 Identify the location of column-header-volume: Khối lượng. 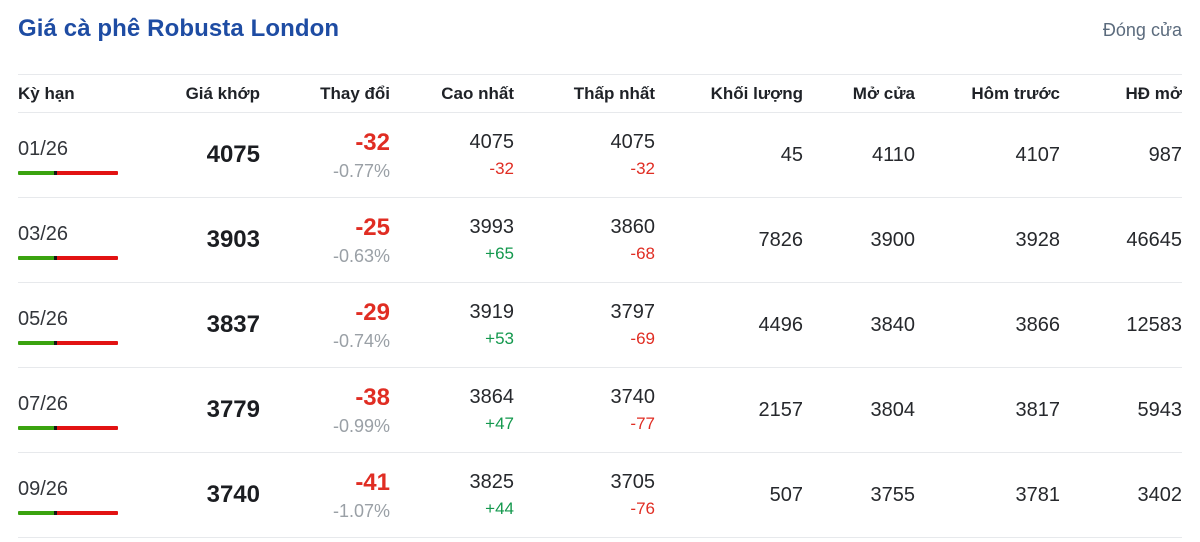
(756, 93).